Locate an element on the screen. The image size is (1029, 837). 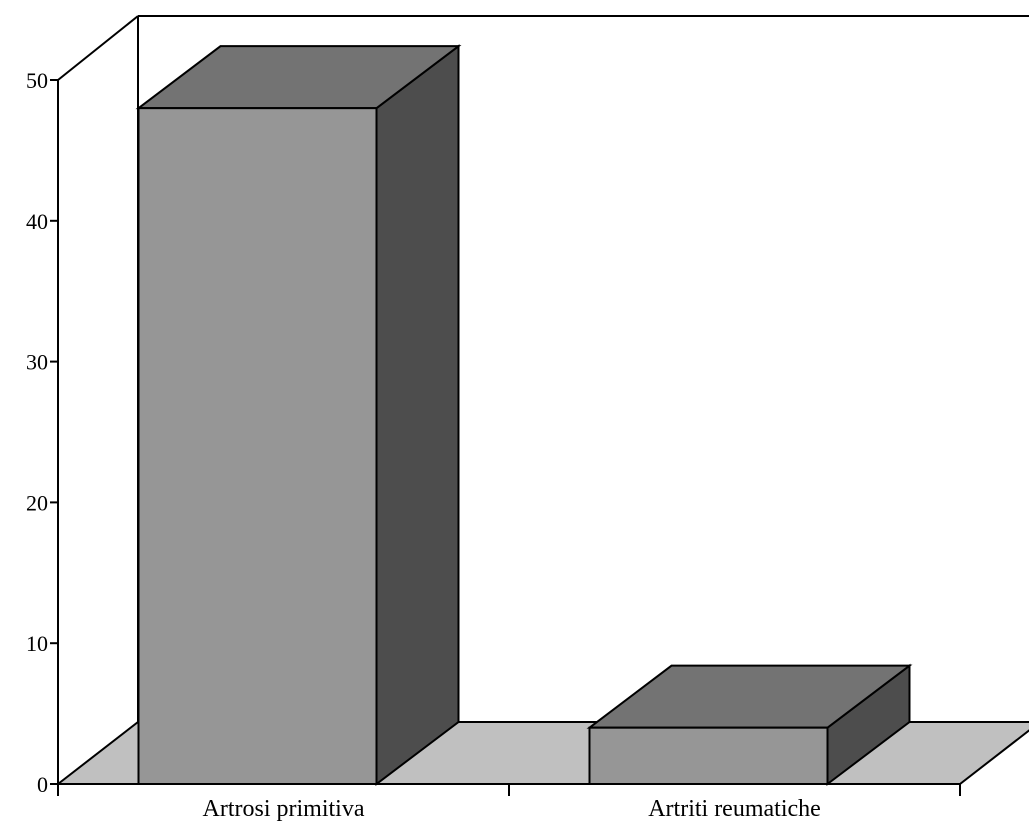
x-tick-label: Artriti reumatiche is located at coordinates (734, 809).